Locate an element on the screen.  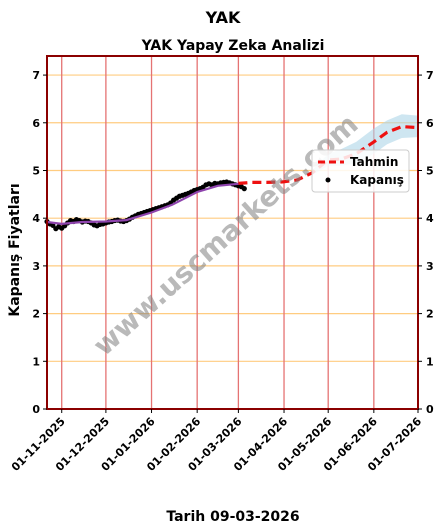
y-tick-label-right: 3 is located at coordinates (430, 266).